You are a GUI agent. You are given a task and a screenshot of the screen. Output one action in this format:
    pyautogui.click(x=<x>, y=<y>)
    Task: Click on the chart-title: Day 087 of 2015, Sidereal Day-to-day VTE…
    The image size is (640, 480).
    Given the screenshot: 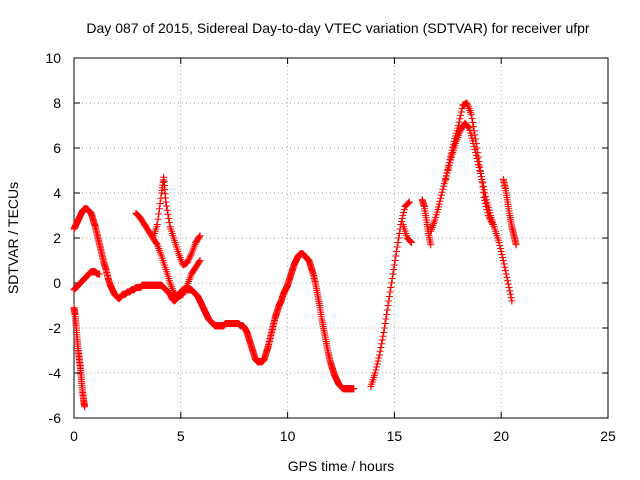 What is the action you would take?
    pyautogui.click(x=338, y=28)
    